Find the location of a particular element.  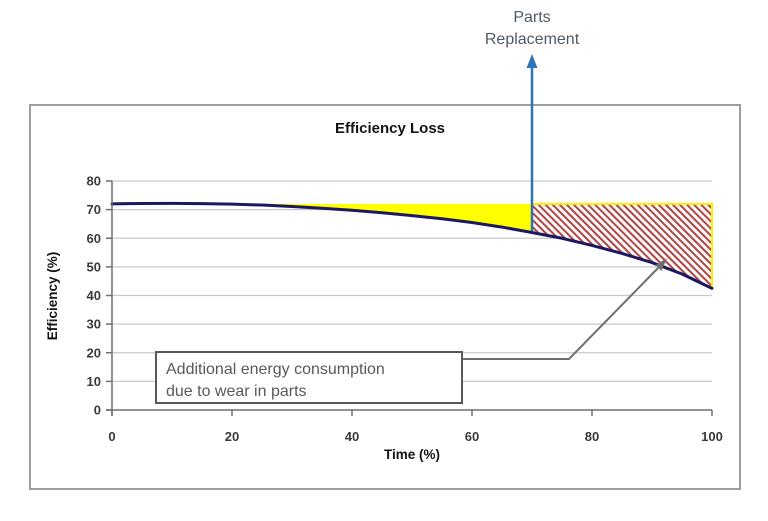

annotation-leader-line is located at coordinates (564, 309).